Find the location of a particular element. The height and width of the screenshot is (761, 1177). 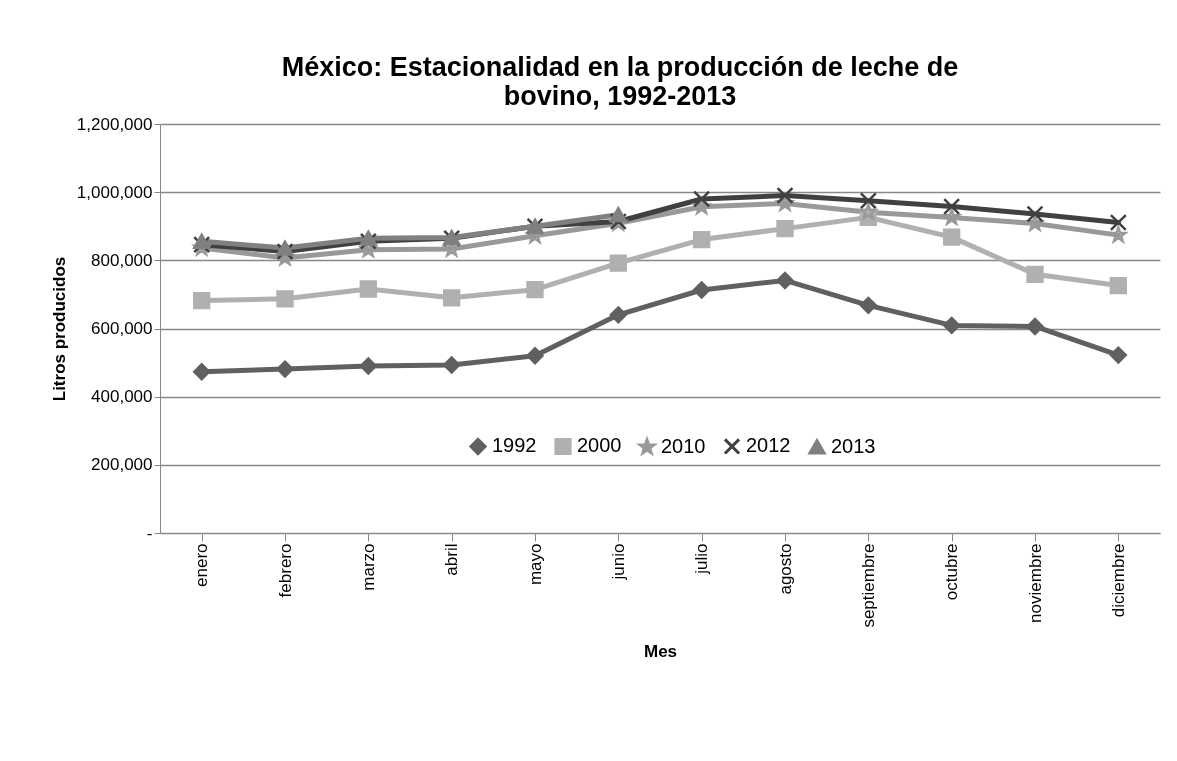

legend-label: 2012 is located at coordinates (768, 445).